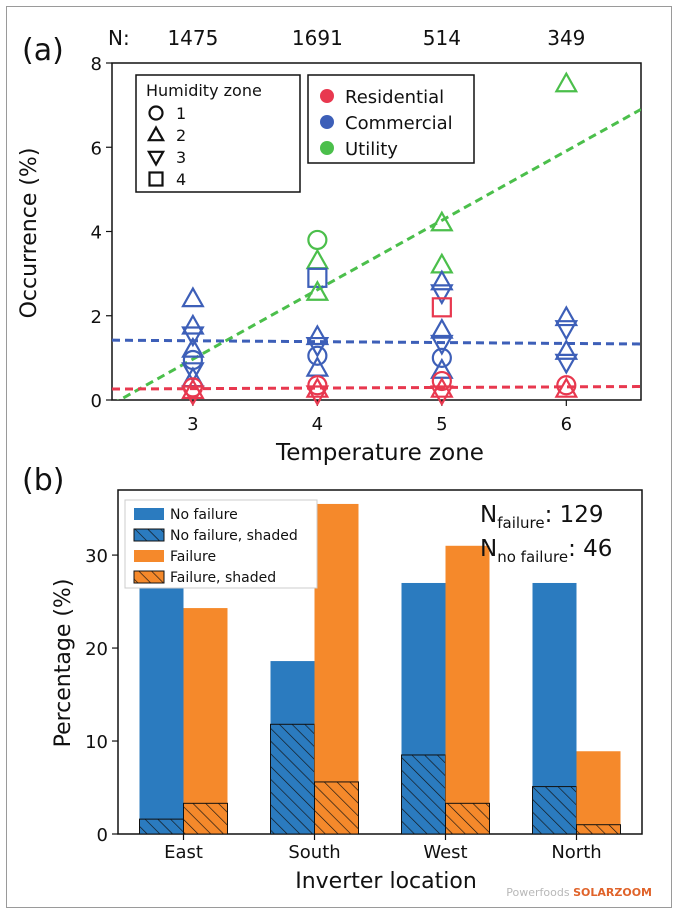  I want to click on type-legend-label-residential: Residential, so click(394, 97).